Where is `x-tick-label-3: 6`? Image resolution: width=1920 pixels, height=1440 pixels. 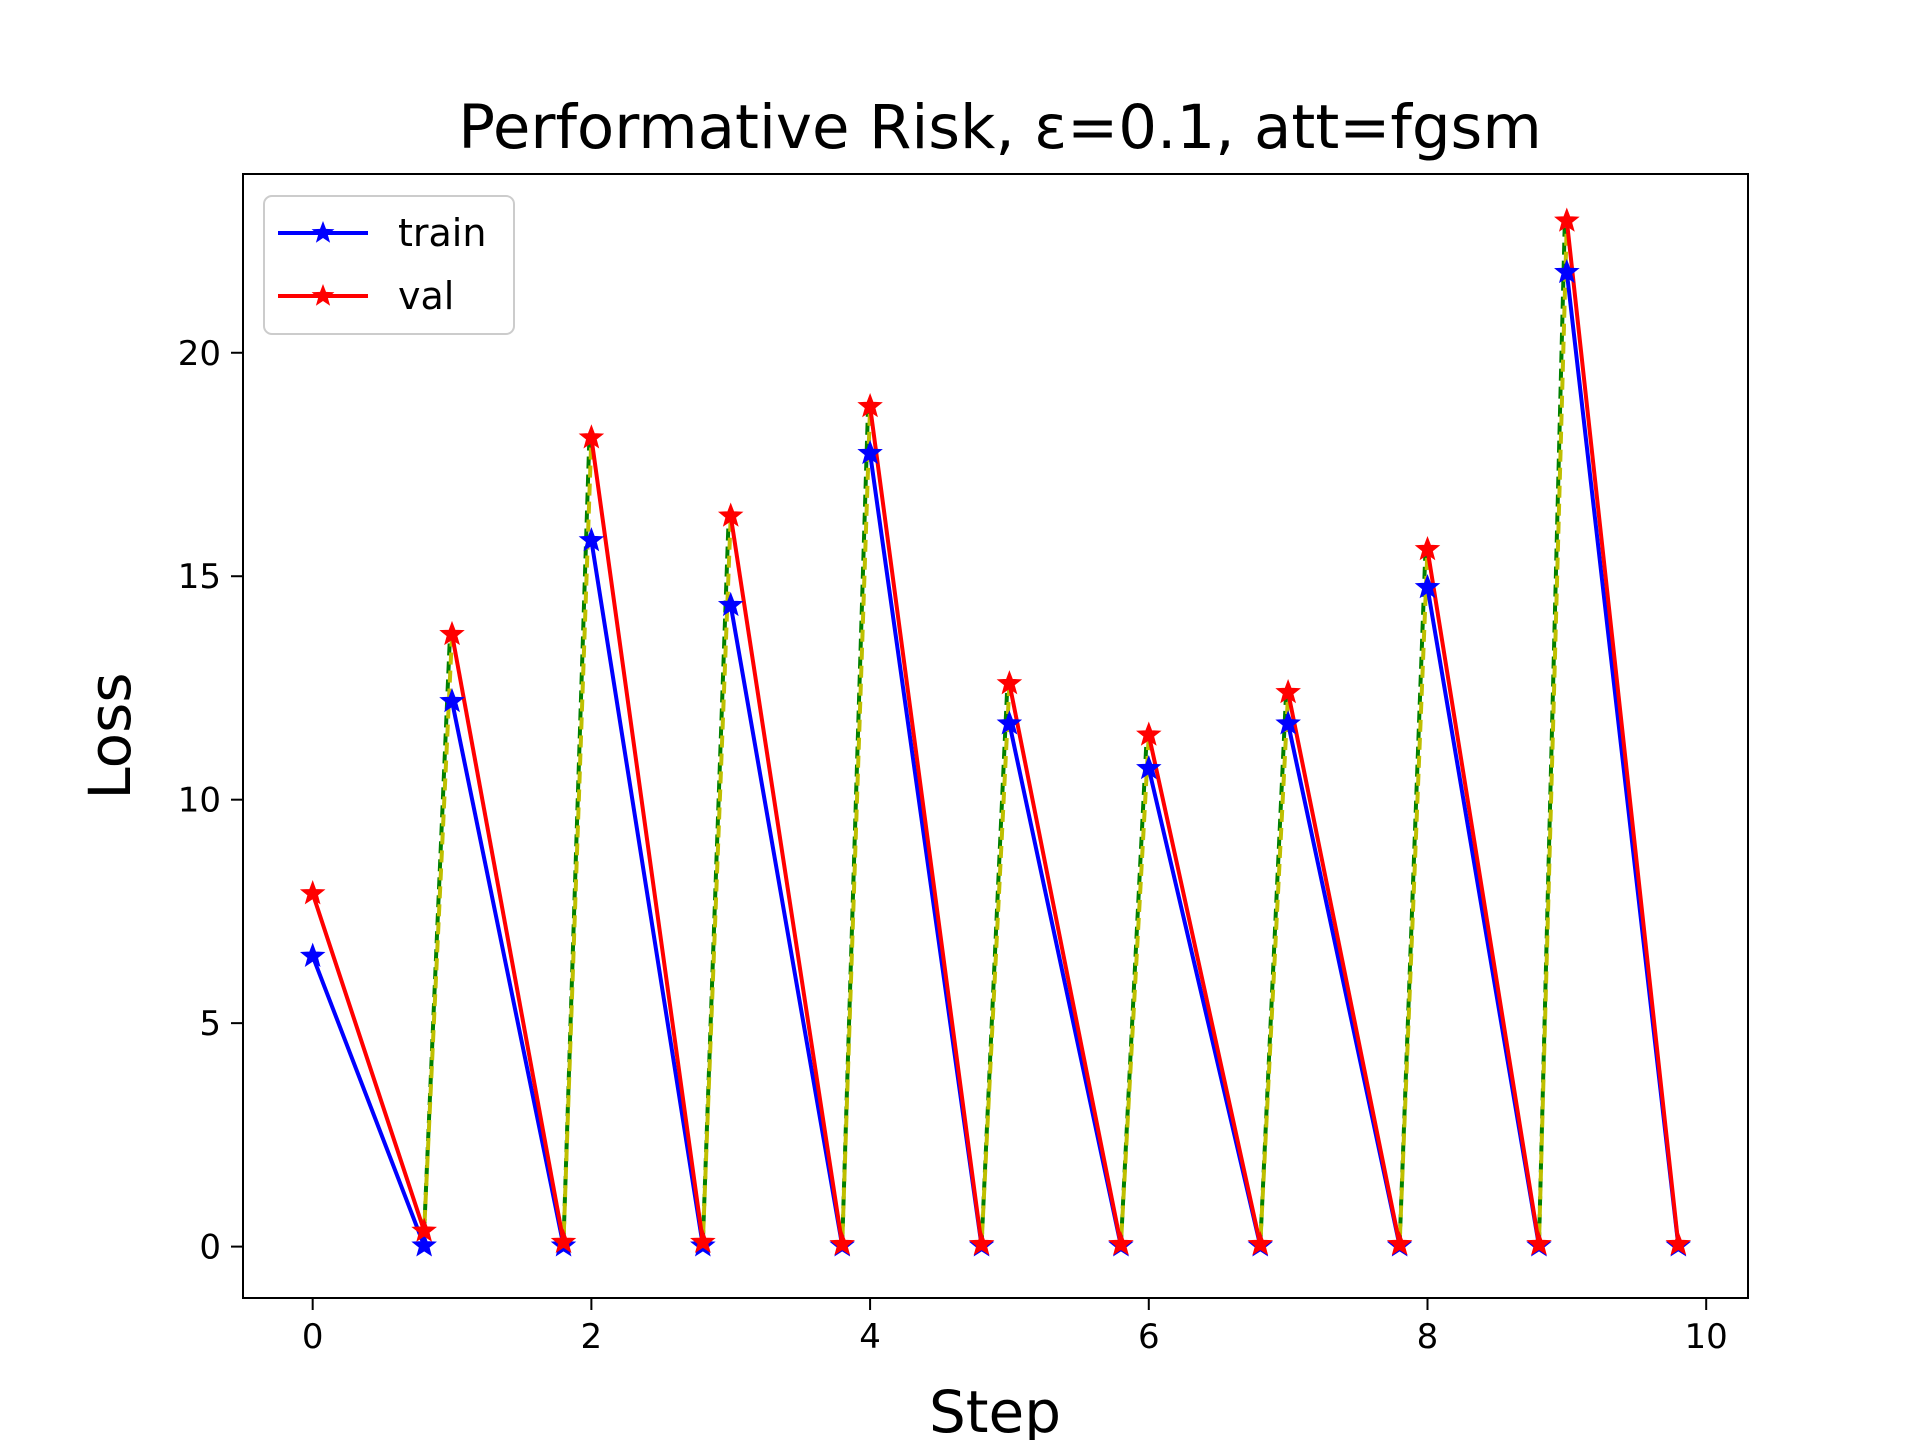 x-tick-label-3: 6 is located at coordinates (1149, 1337).